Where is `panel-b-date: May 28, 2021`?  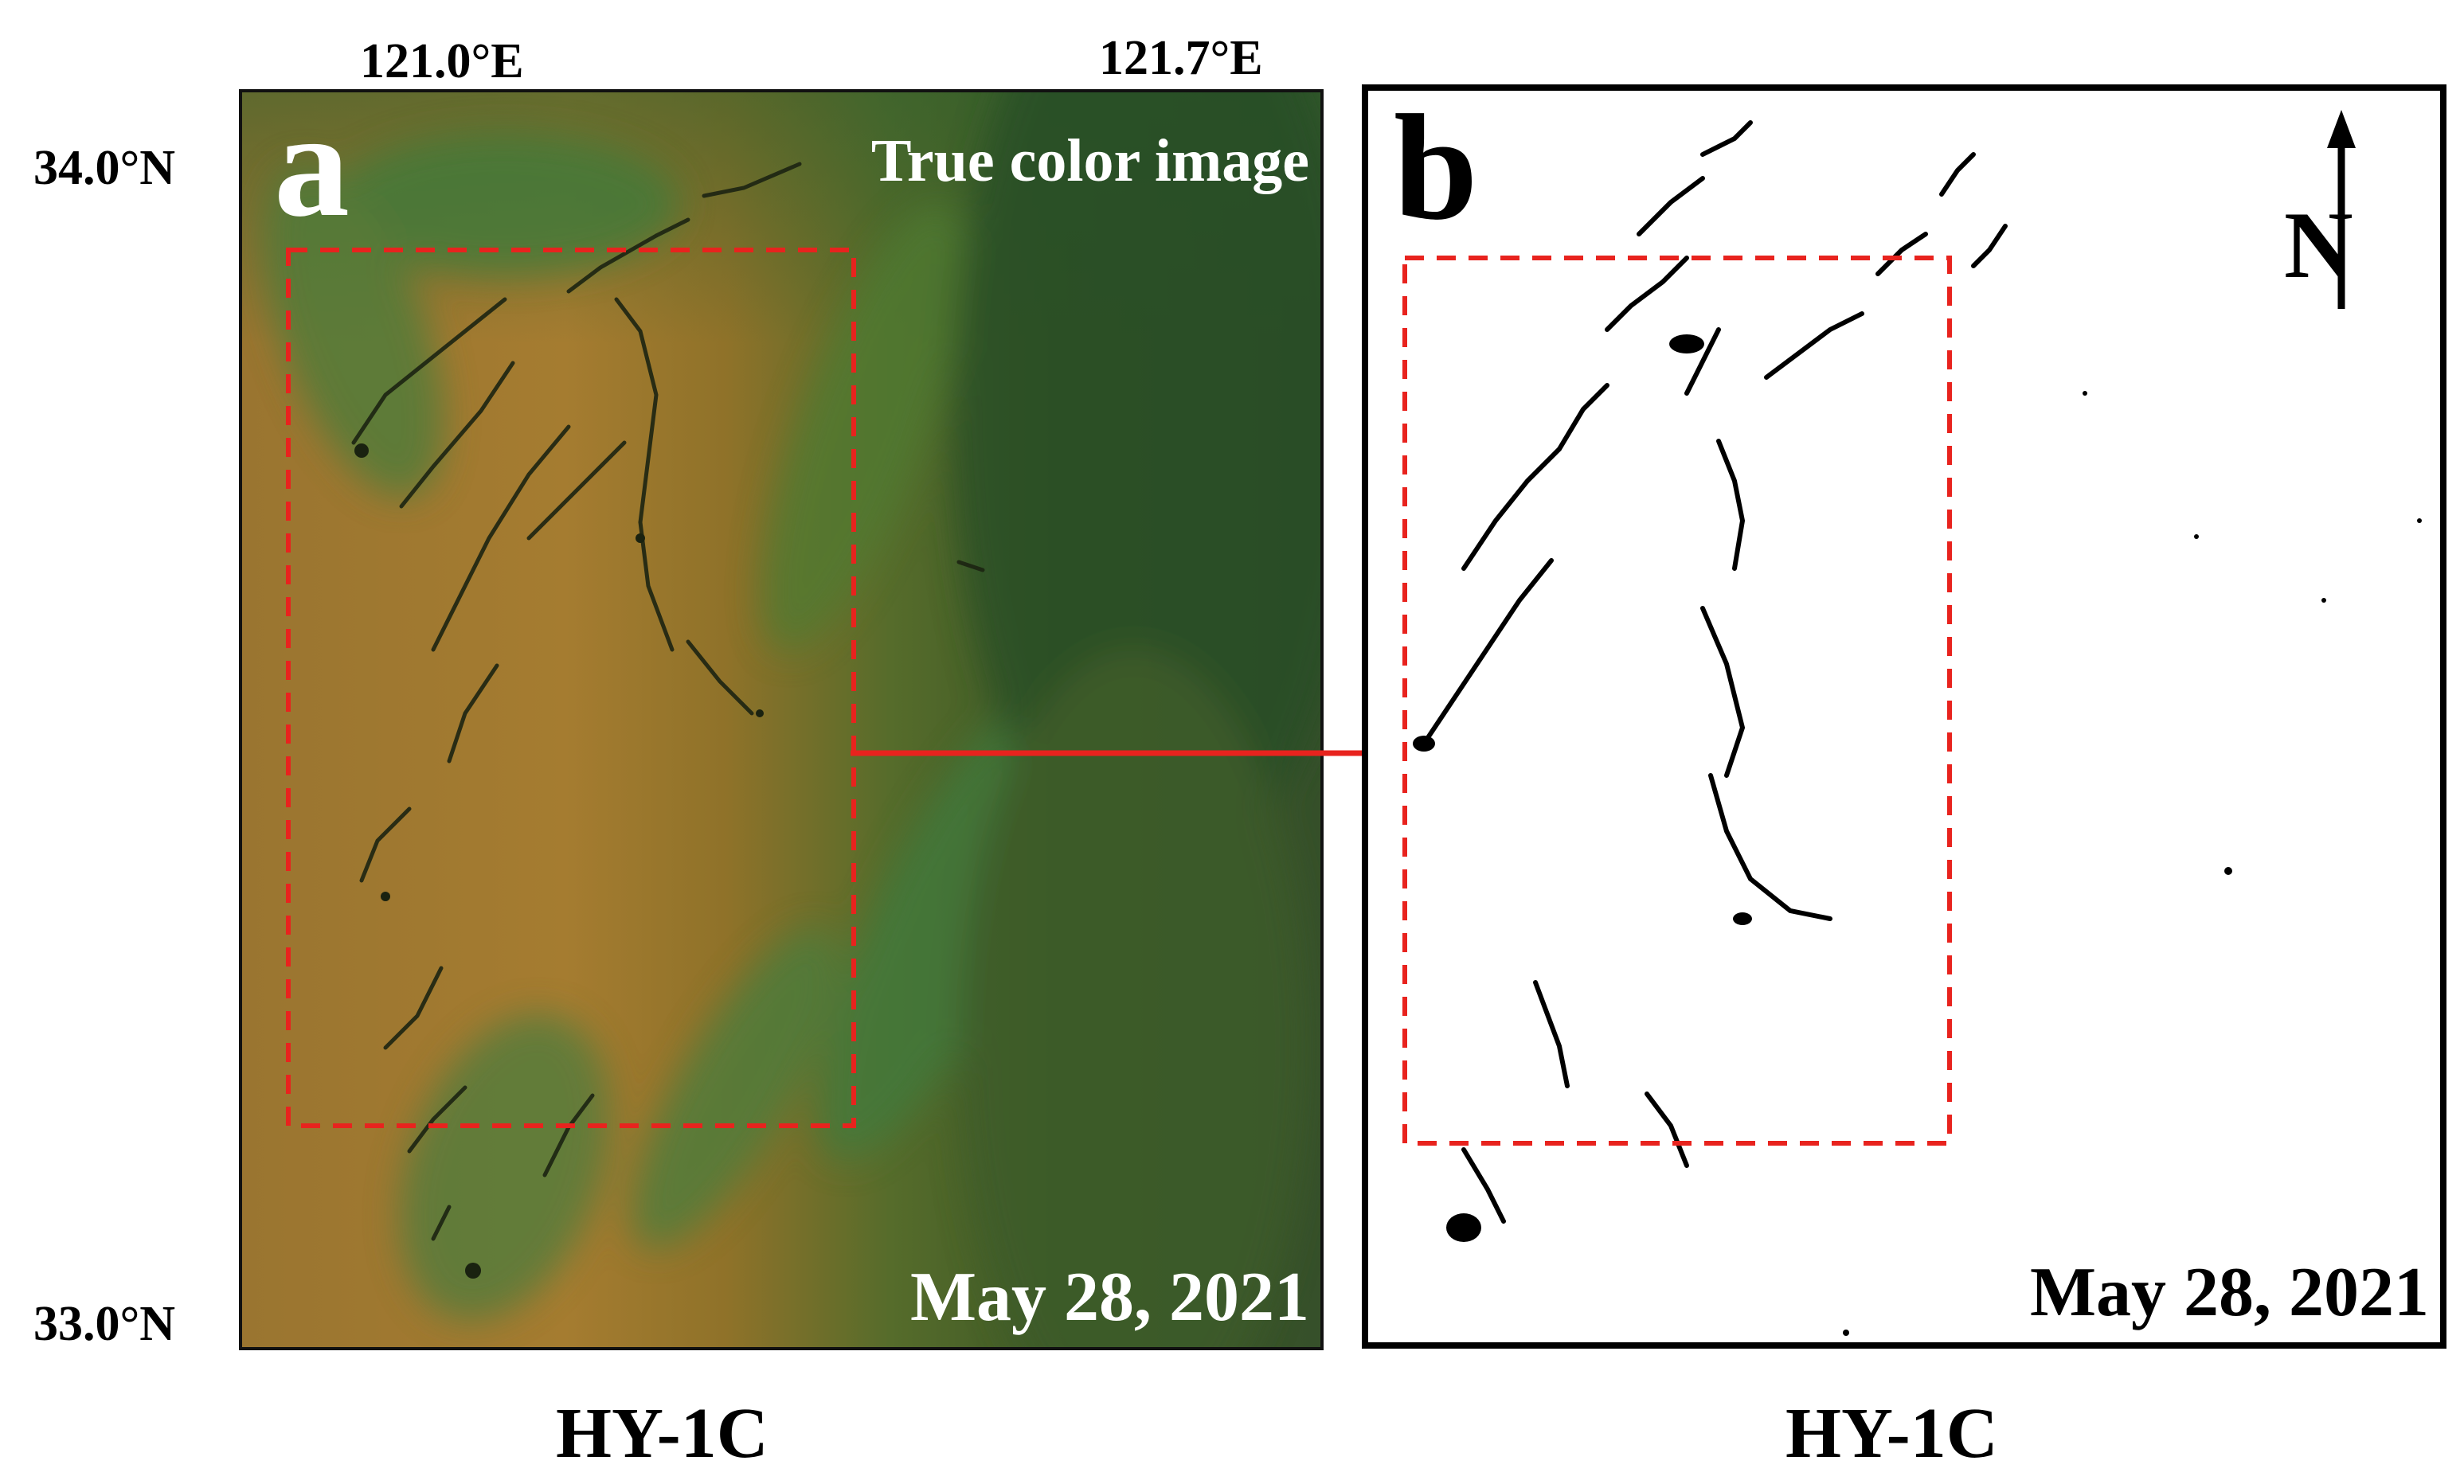
panel-b-date: May 28, 2021 is located at coordinates (2229, 1292).